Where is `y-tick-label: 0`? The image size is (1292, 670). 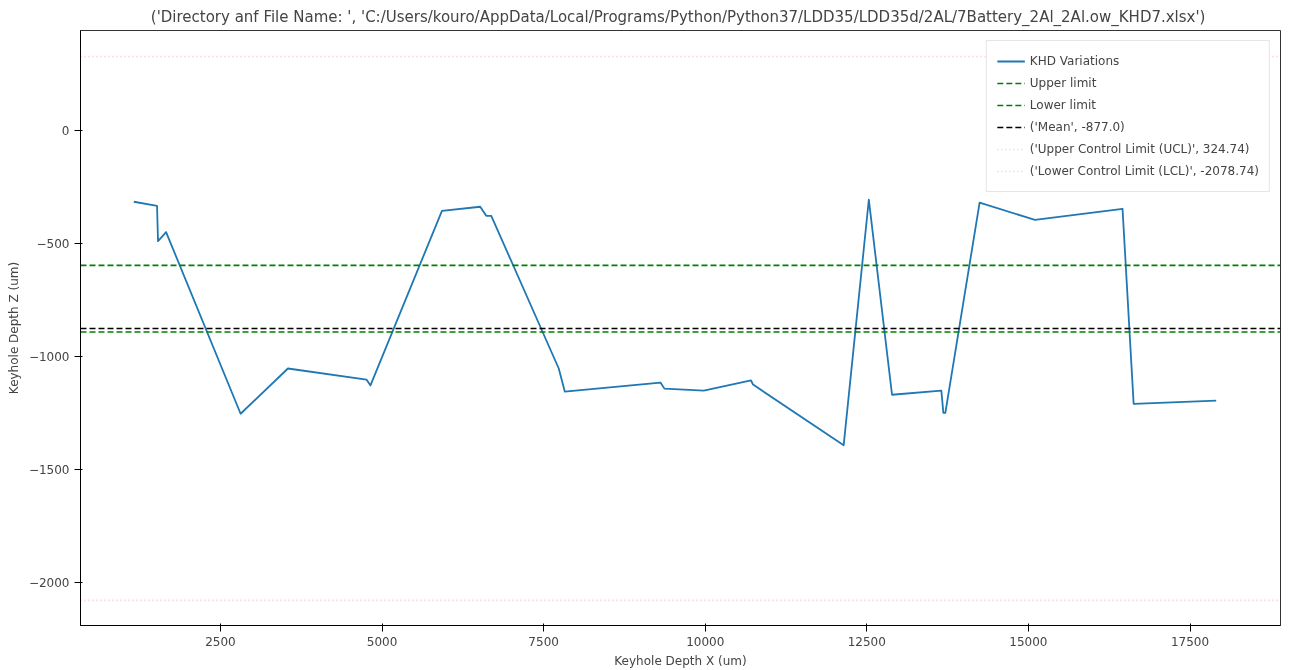 y-tick-label: 0 is located at coordinates (65, 130).